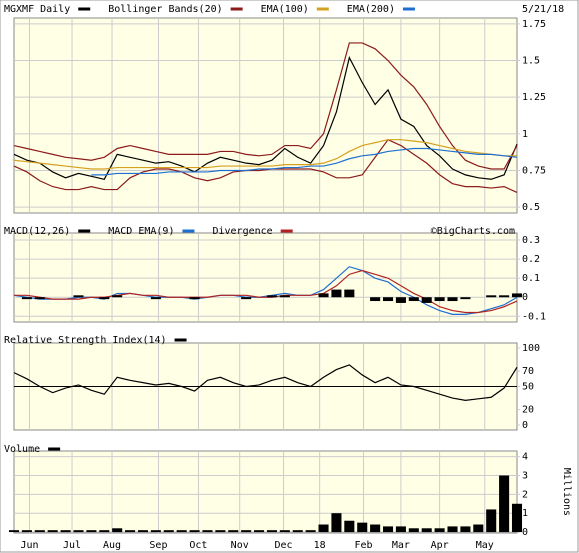 This screenshot has height=553, width=579. What do you see at coordinates (531, 61) in the screenshot?
I see `y-tick-label: 1.5` at bounding box center [531, 61].